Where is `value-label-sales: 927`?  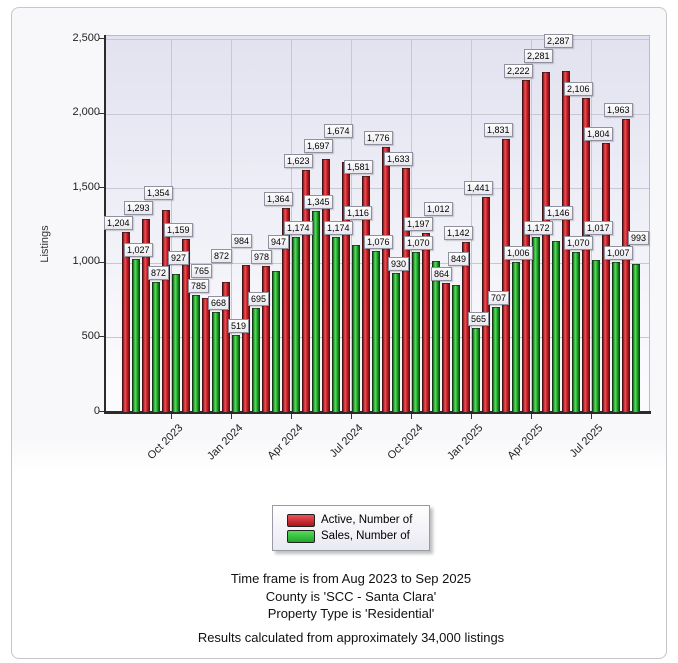 value-label-sales: 927 is located at coordinates (179, 257).